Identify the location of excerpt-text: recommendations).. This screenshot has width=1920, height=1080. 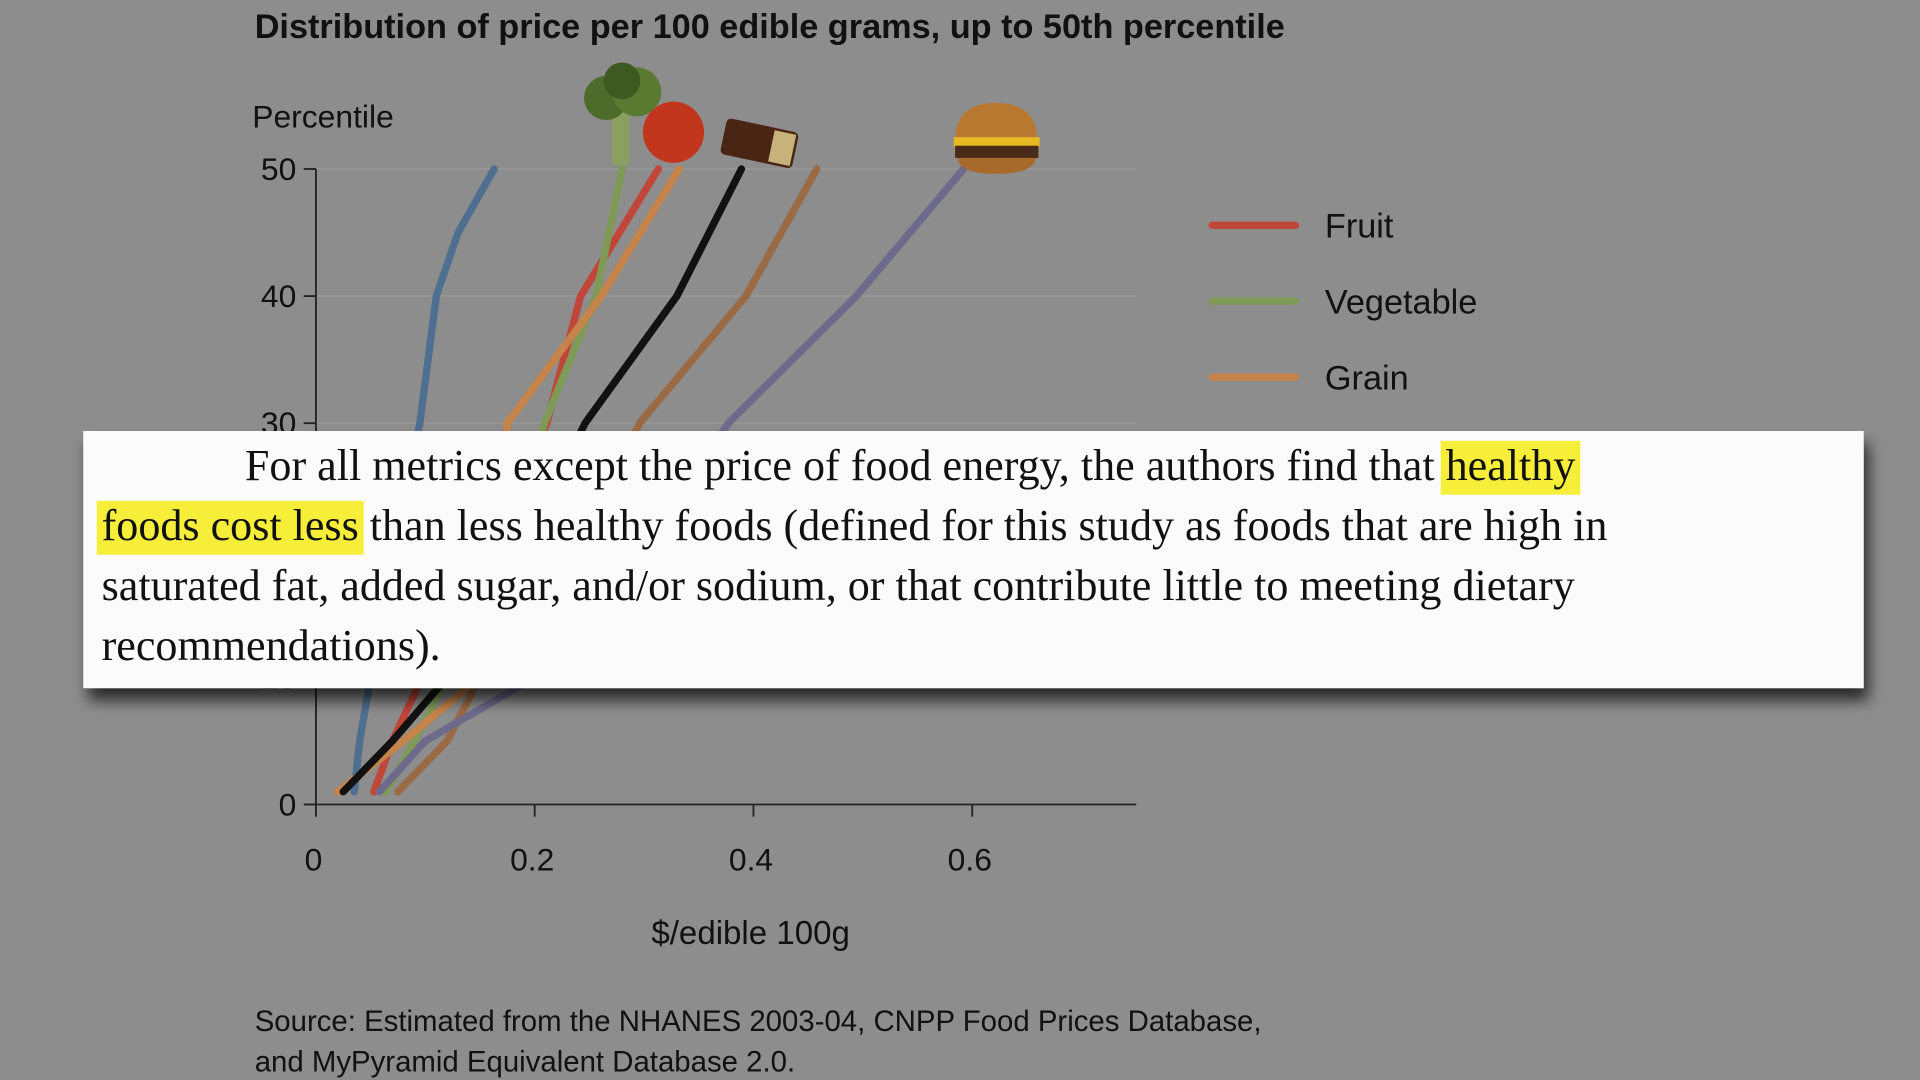
(271, 645).